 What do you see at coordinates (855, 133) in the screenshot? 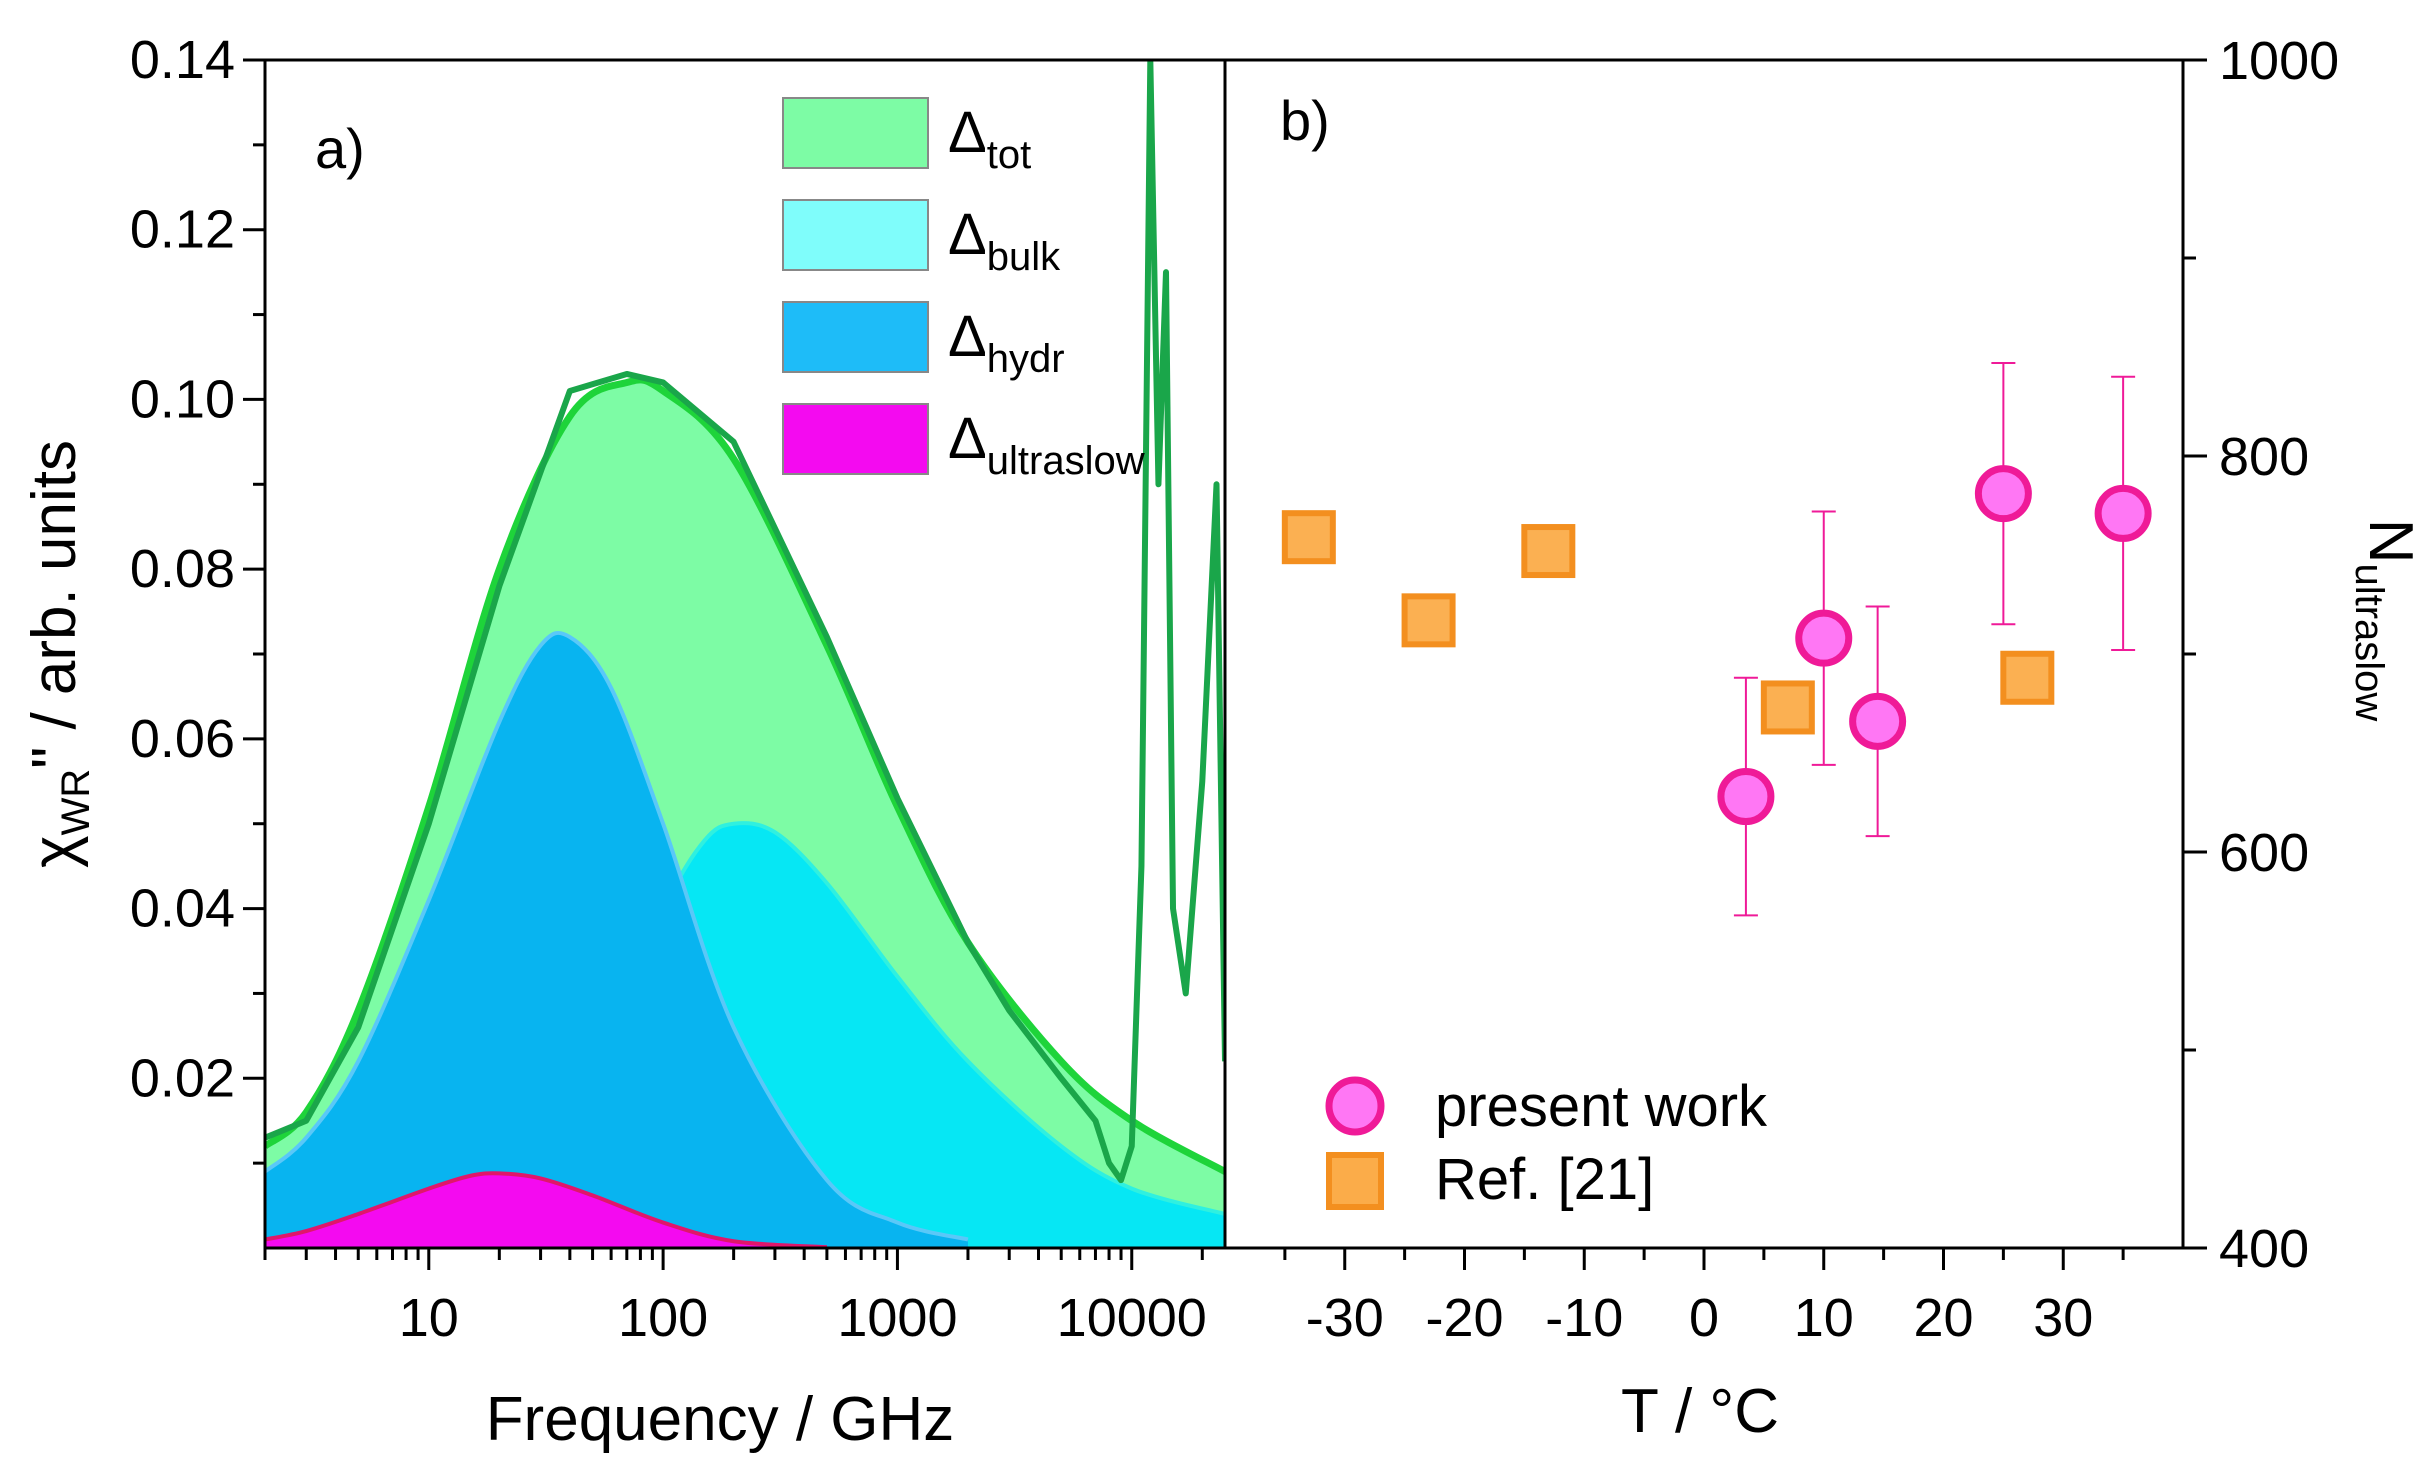
I see `legend-swatch-tot` at bounding box center [855, 133].